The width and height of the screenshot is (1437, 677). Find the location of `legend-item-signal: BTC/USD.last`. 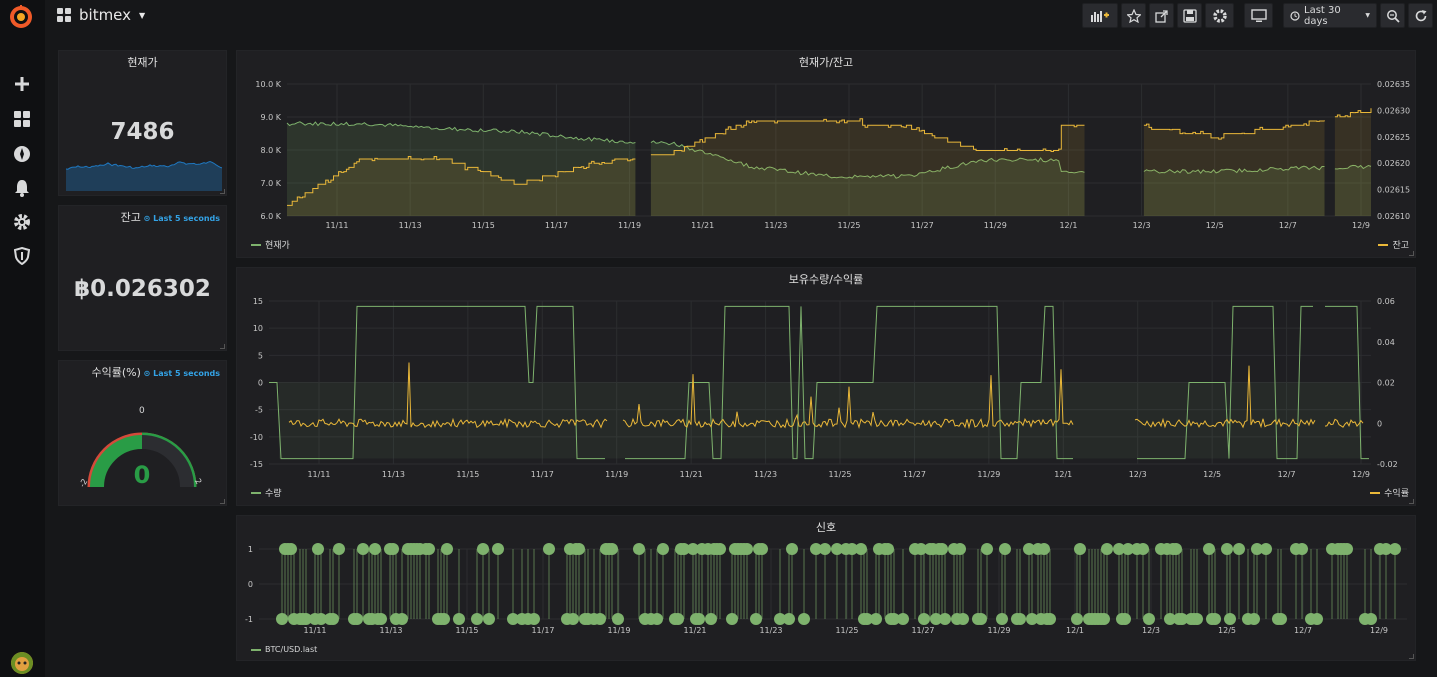

legend-item-signal: BTC/USD.last is located at coordinates (284, 649).